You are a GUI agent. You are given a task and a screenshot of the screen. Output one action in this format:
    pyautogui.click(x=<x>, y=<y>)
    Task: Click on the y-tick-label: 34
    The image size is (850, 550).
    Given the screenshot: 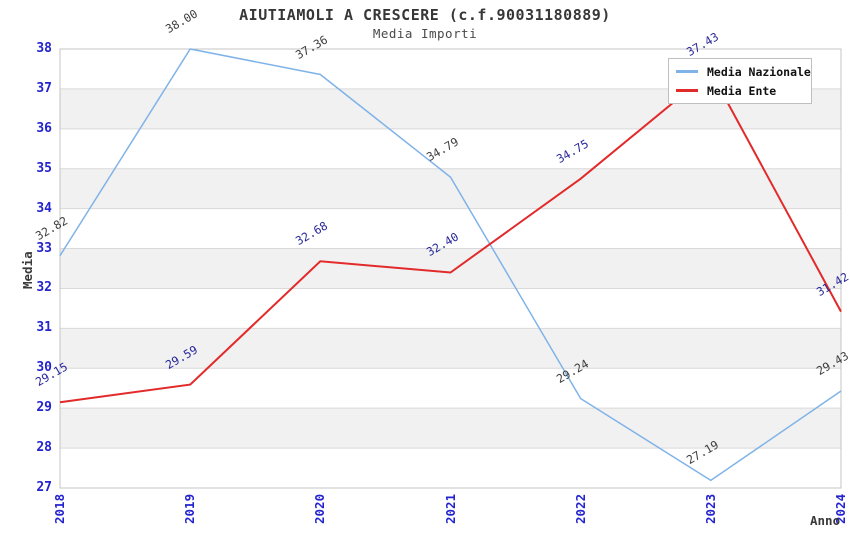 What is the action you would take?
    pyautogui.click(x=44, y=208)
    